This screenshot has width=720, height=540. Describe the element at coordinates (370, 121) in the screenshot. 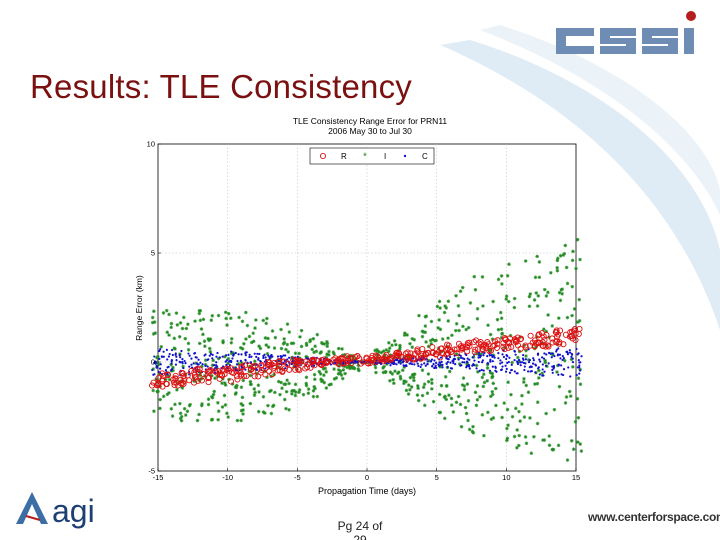

I see `chart-title: TLE Consistency Range Error for PRN11` at that location.